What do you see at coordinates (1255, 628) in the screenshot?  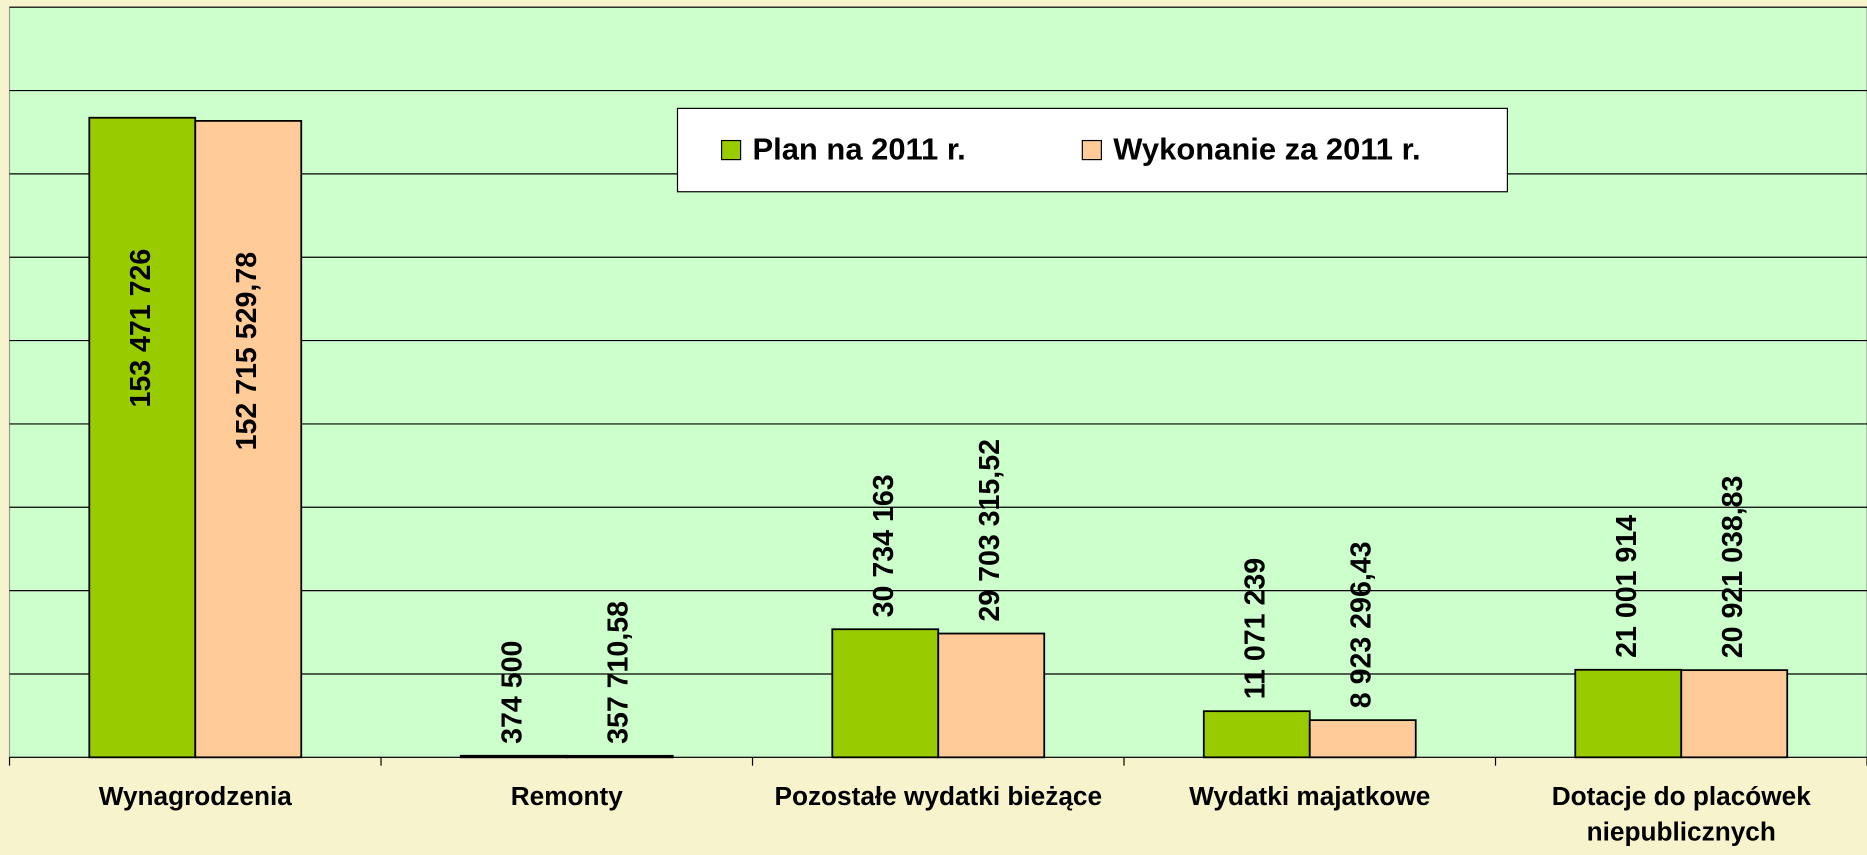 I see `value-label: 11 071 239` at bounding box center [1255, 628].